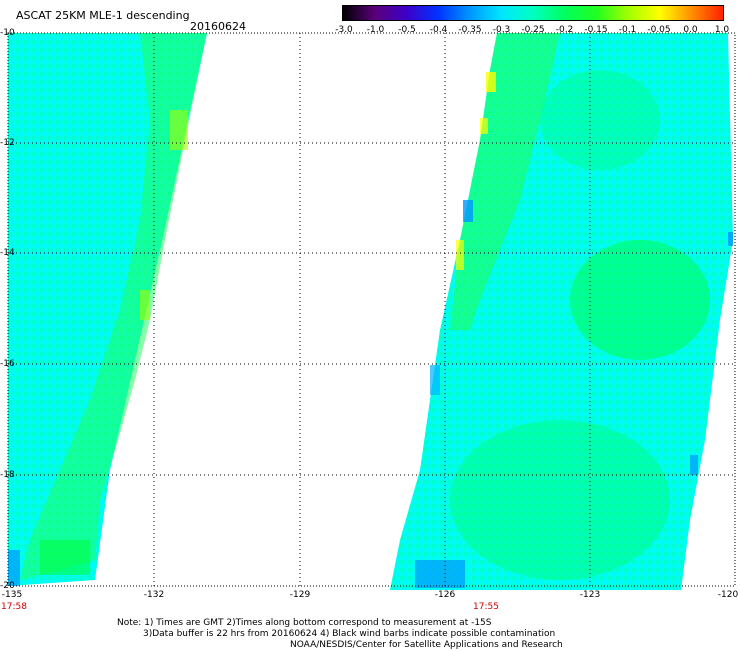 The height and width of the screenshot is (651, 740). I want to click on colorbar-tick-label: 0.0, so click(690, 30).